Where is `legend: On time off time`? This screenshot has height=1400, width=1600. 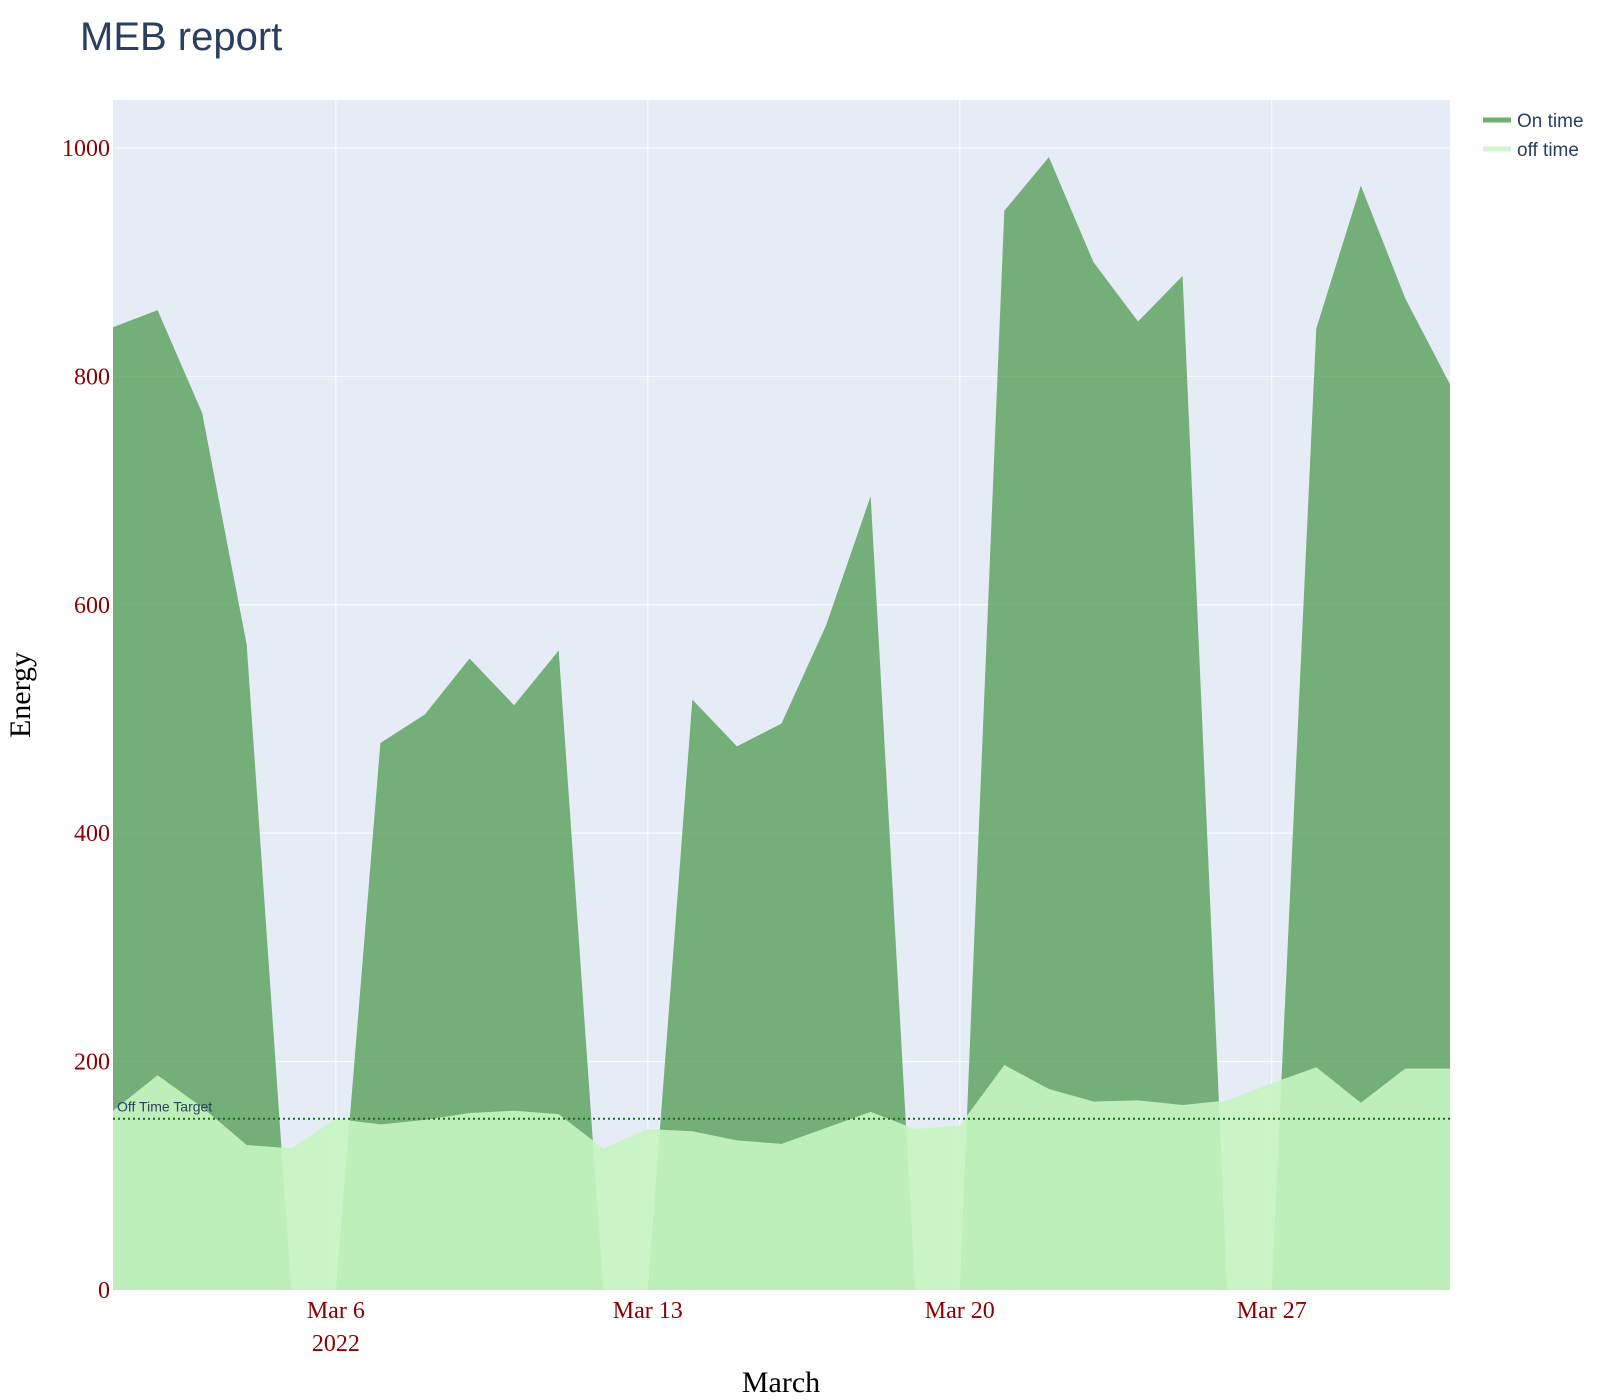 legend: On time off time is located at coordinates (1533, 136).